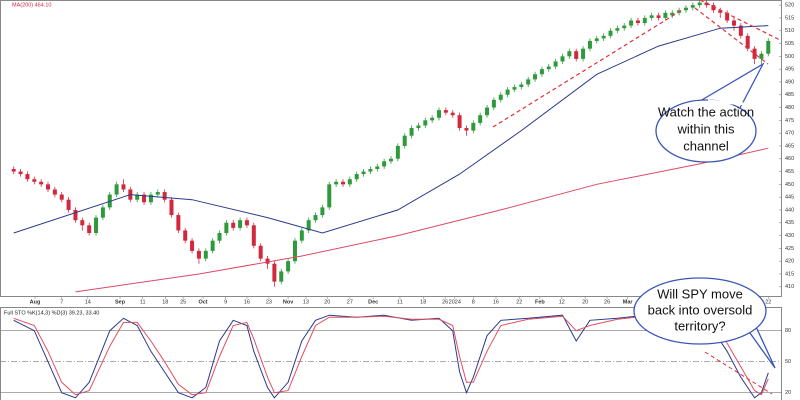 The height and width of the screenshot is (400, 800). What do you see at coordinates (789, 185) in the screenshot?
I see `y-tick-label: 450` at bounding box center [789, 185].